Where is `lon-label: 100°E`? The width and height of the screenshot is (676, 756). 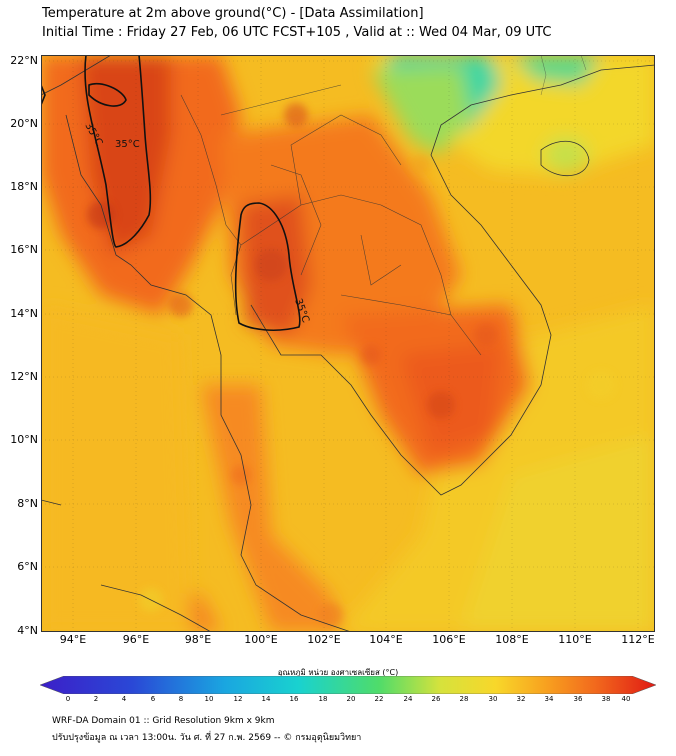
lon-label: 100°E is located at coordinates (261, 639).